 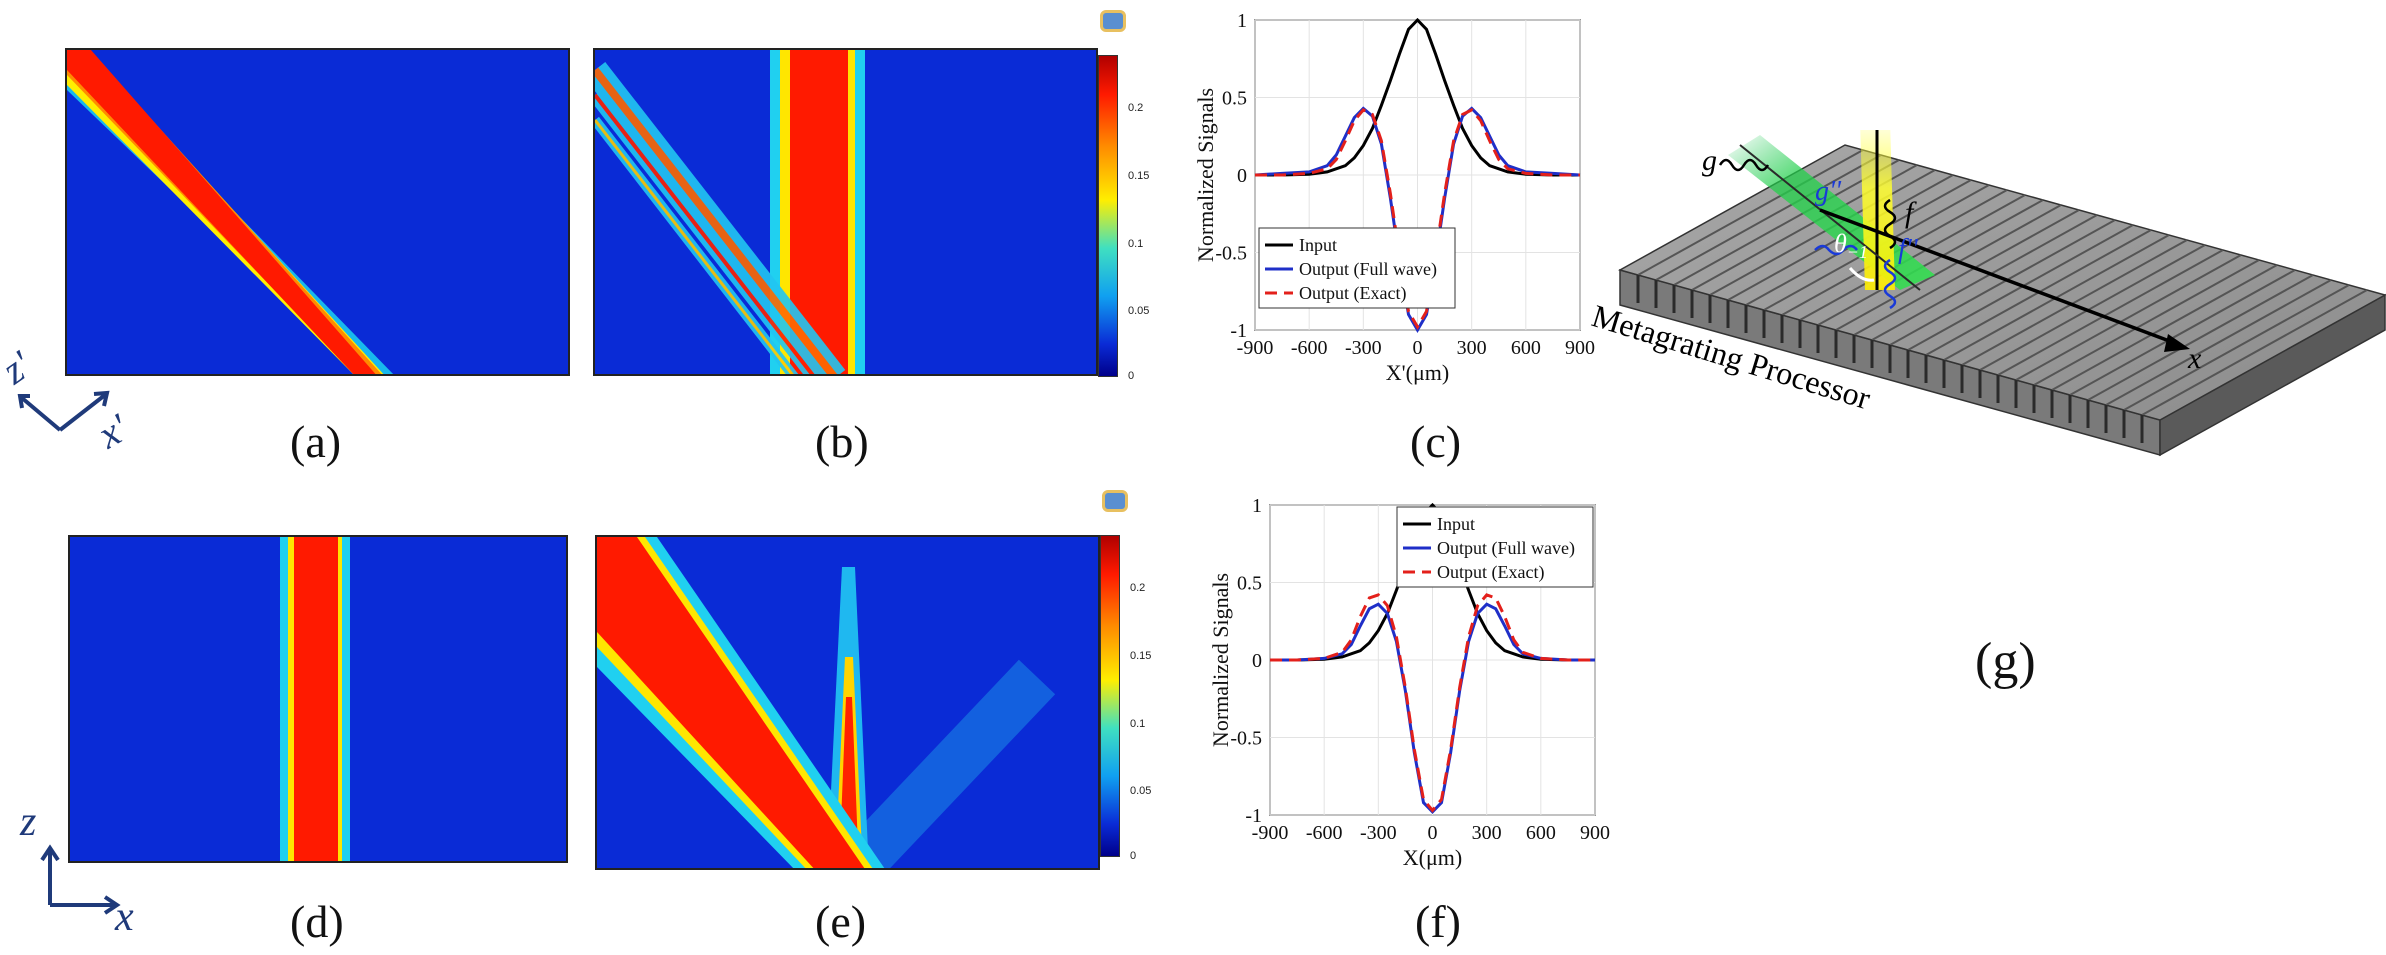 What do you see at coordinates (1890, 284) in the screenshot?
I see `signal-f2-wave` at bounding box center [1890, 284].